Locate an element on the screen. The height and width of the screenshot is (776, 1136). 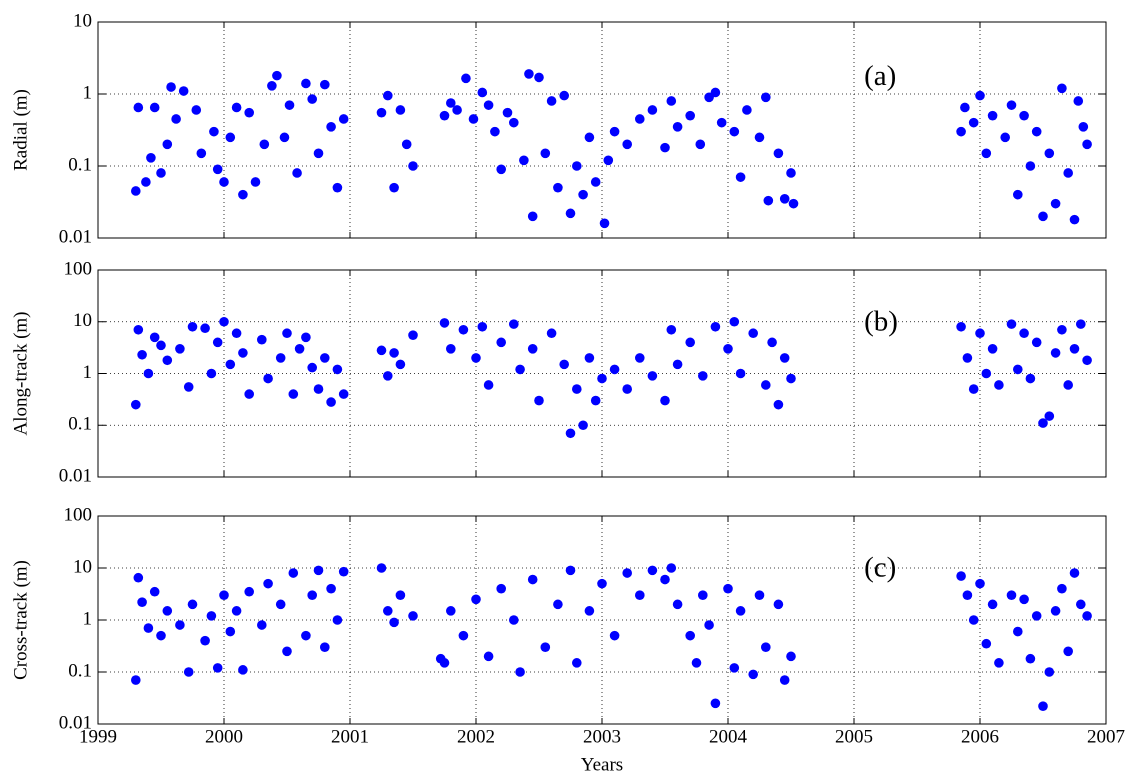
y-tick-label: 0.01 is located at coordinates (75, 236).